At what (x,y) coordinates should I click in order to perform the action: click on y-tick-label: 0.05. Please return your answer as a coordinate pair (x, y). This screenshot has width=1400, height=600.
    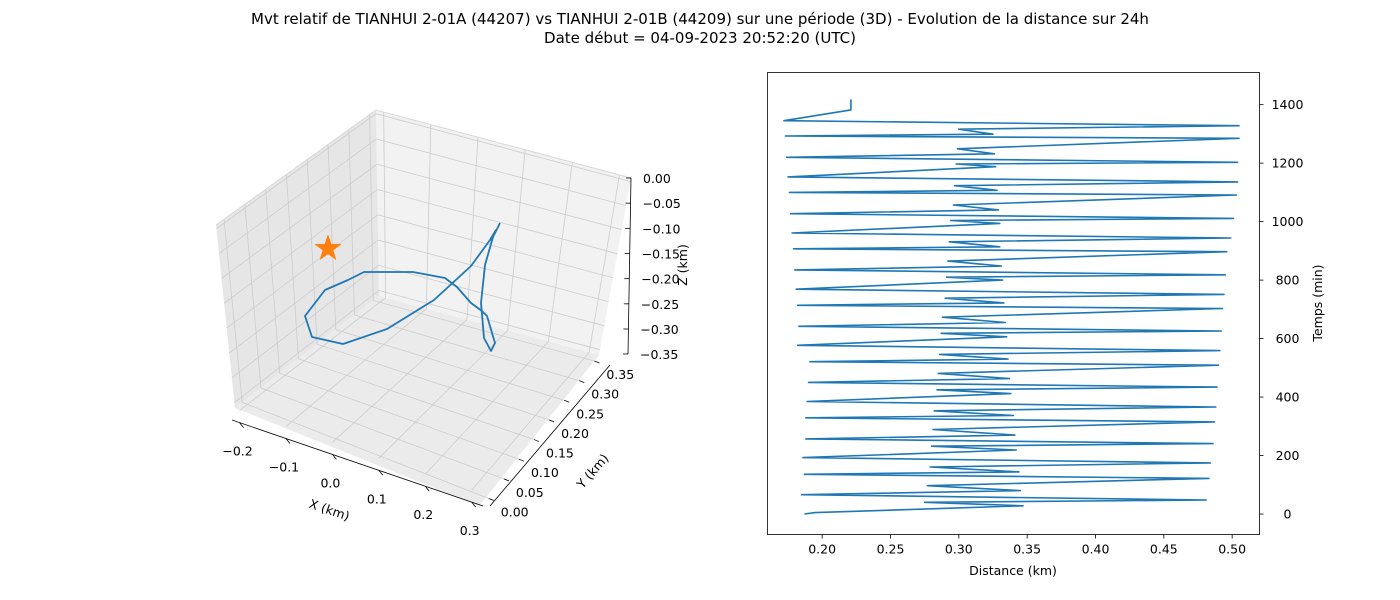
    Looking at the image, I should click on (530, 492).